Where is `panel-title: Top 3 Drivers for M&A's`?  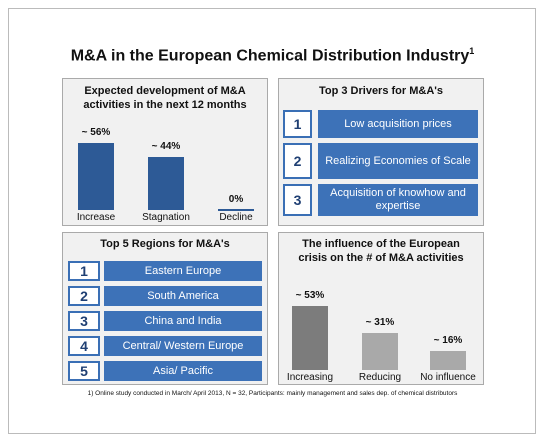
panel-title: Top 3 Drivers for M&A's is located at coordinates (381, 91).